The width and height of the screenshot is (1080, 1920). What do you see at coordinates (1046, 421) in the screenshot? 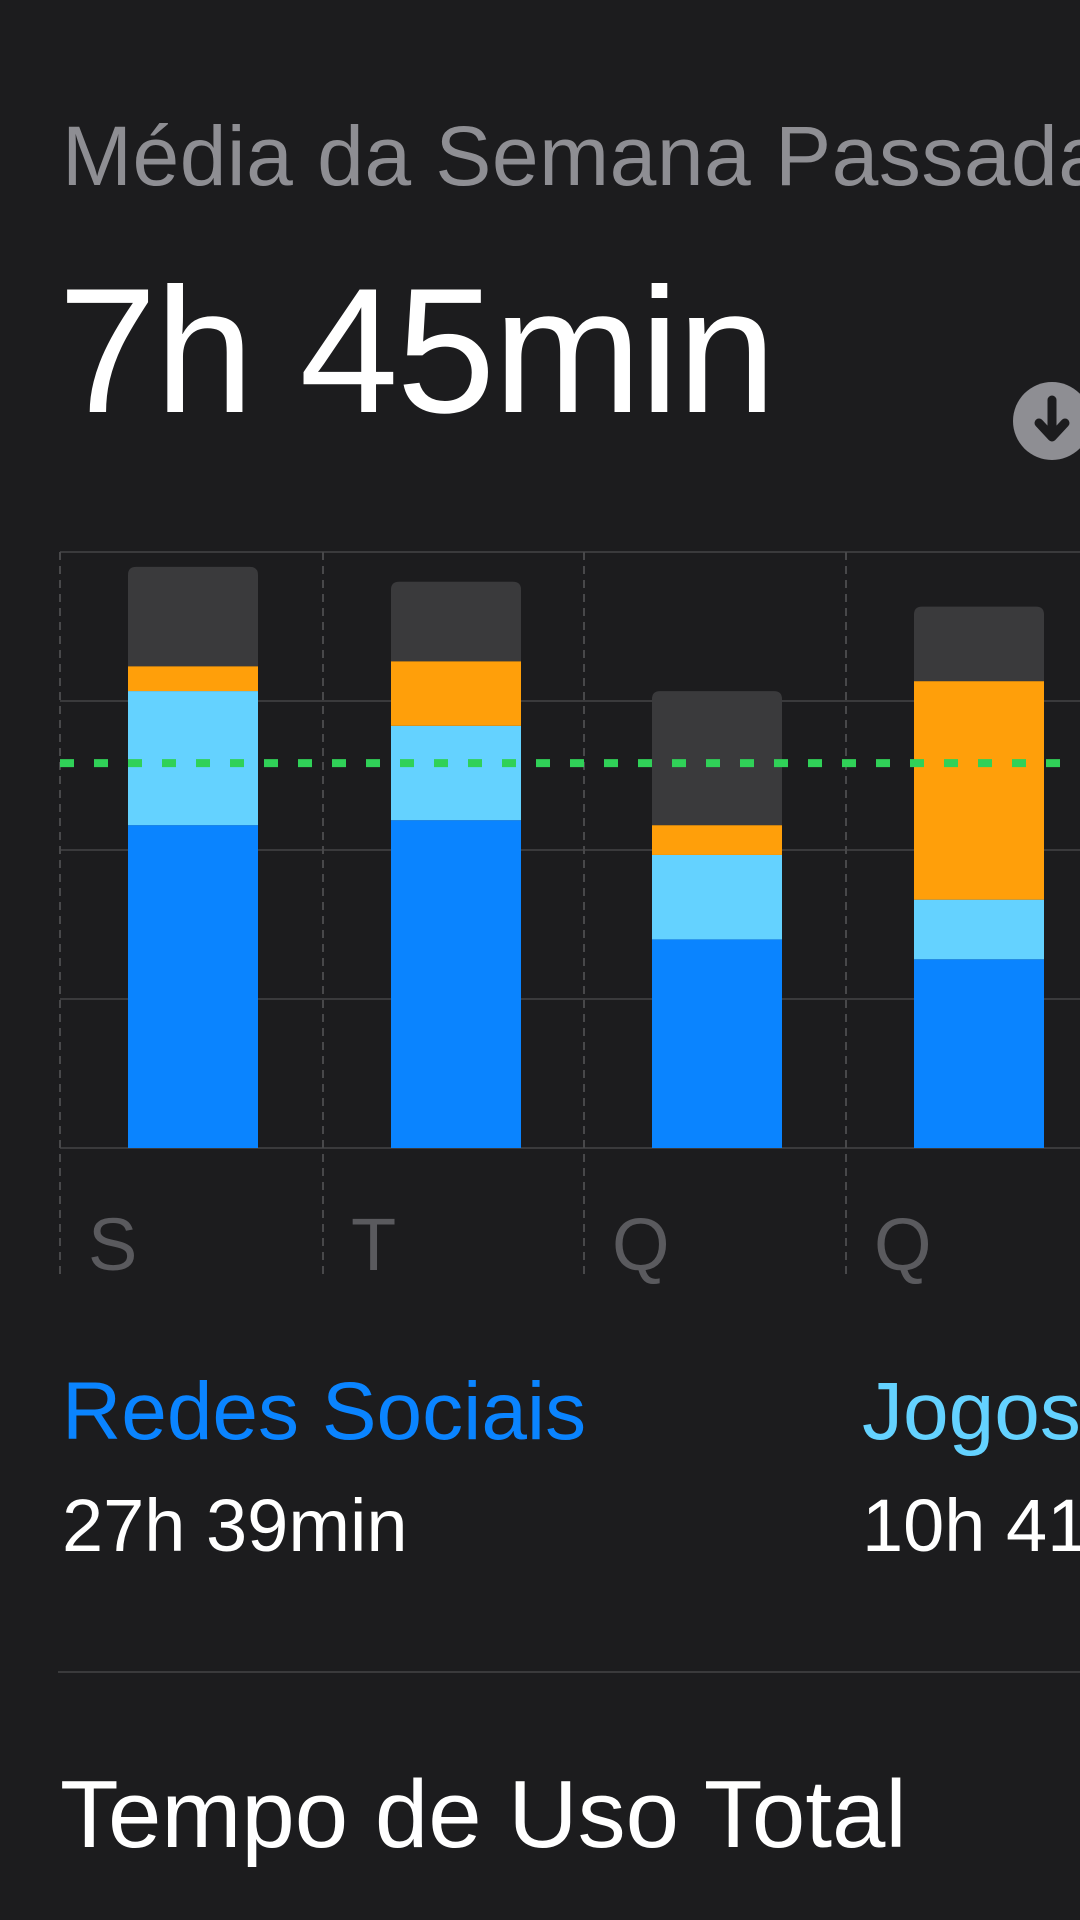
I see `arrow-down-circle-icon` at bounding box center [1046, 421].